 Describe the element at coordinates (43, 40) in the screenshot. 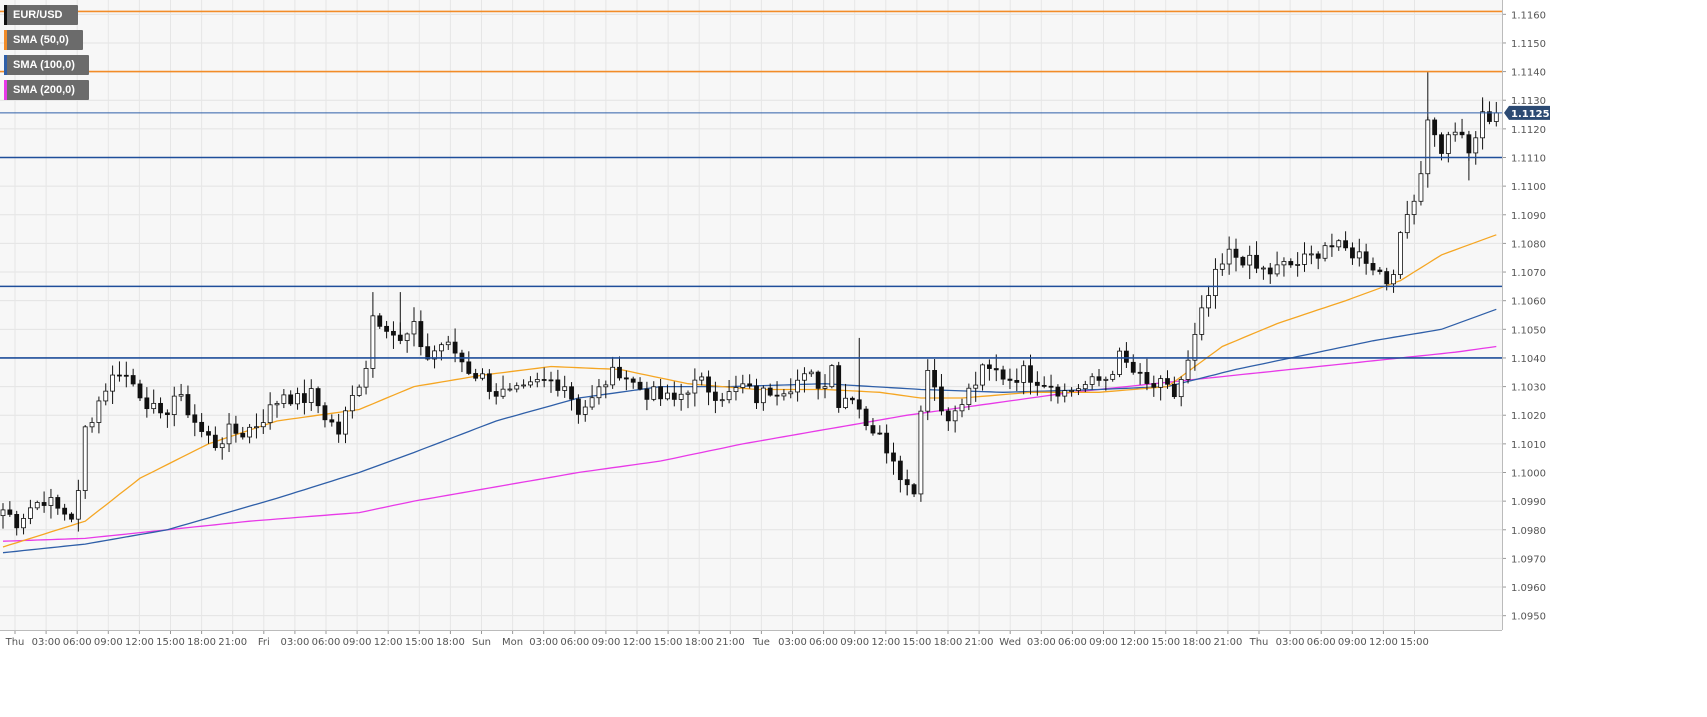

I see `legend-sma-50: SMA (50,0)` at that location.